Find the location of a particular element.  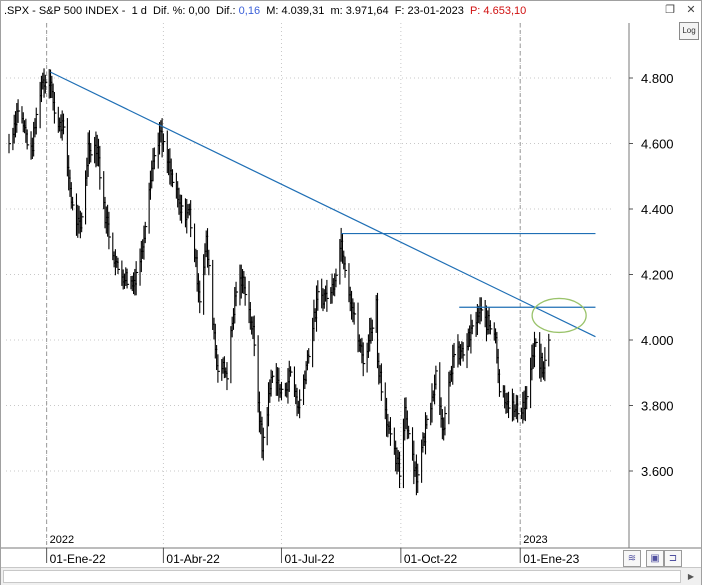

y-tick-label: 4.200 is located at coordinates (657, 275).